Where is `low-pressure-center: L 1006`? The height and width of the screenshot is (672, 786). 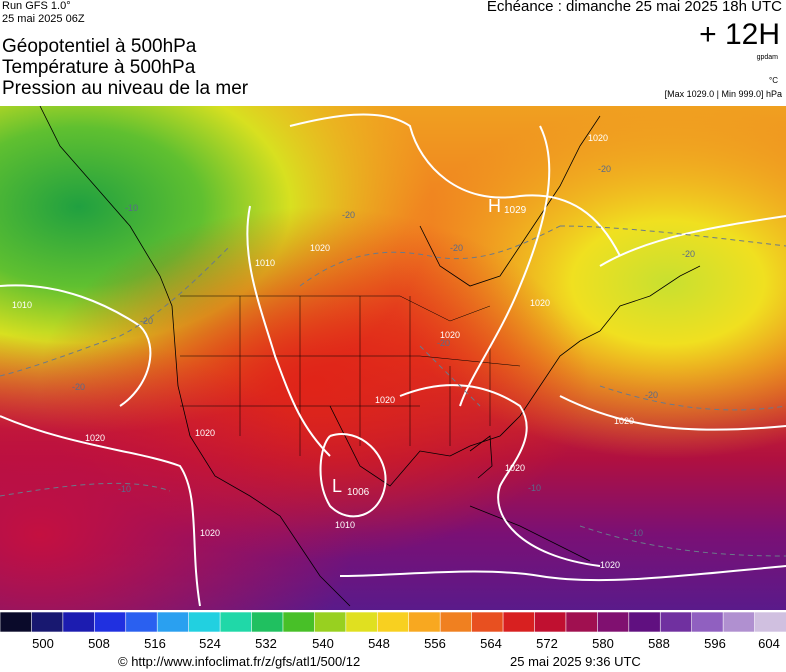
low-pressure-center: L 1006 is located at coordinates (351, 487).